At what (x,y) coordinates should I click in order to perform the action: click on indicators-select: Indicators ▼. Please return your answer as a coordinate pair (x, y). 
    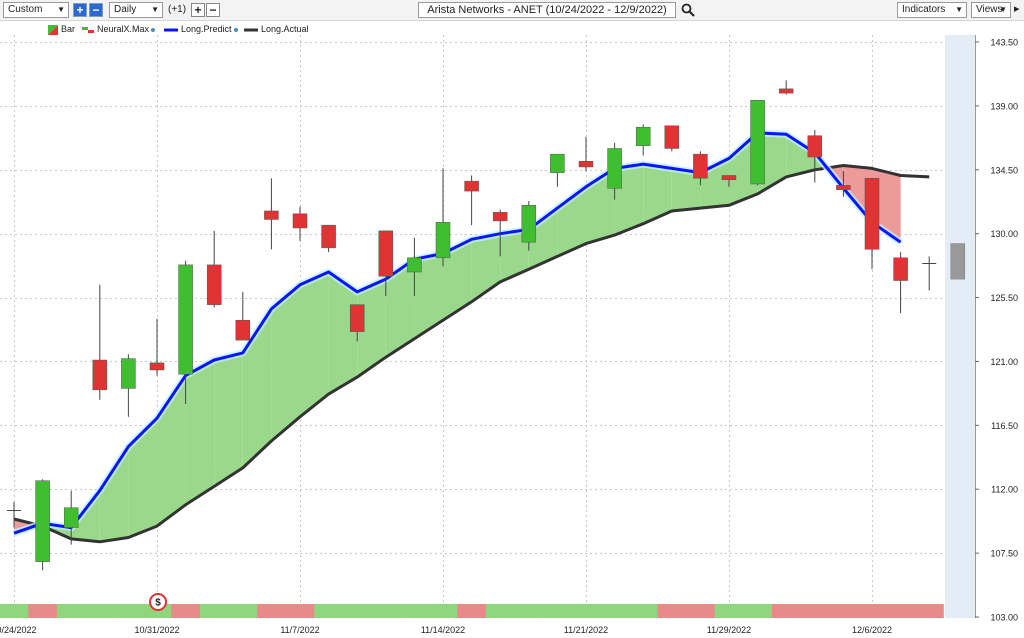
    Looking at the image, I should click on (932, 10).